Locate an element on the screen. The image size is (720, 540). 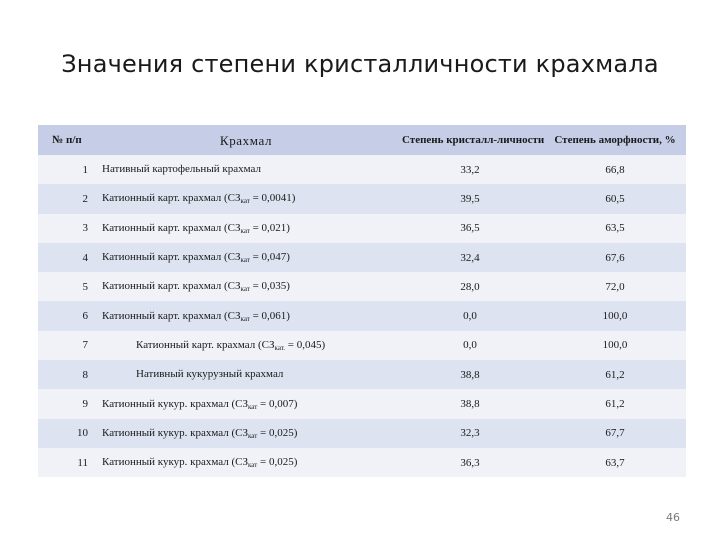
row-number: 11 is located at coordinates (67, 462).